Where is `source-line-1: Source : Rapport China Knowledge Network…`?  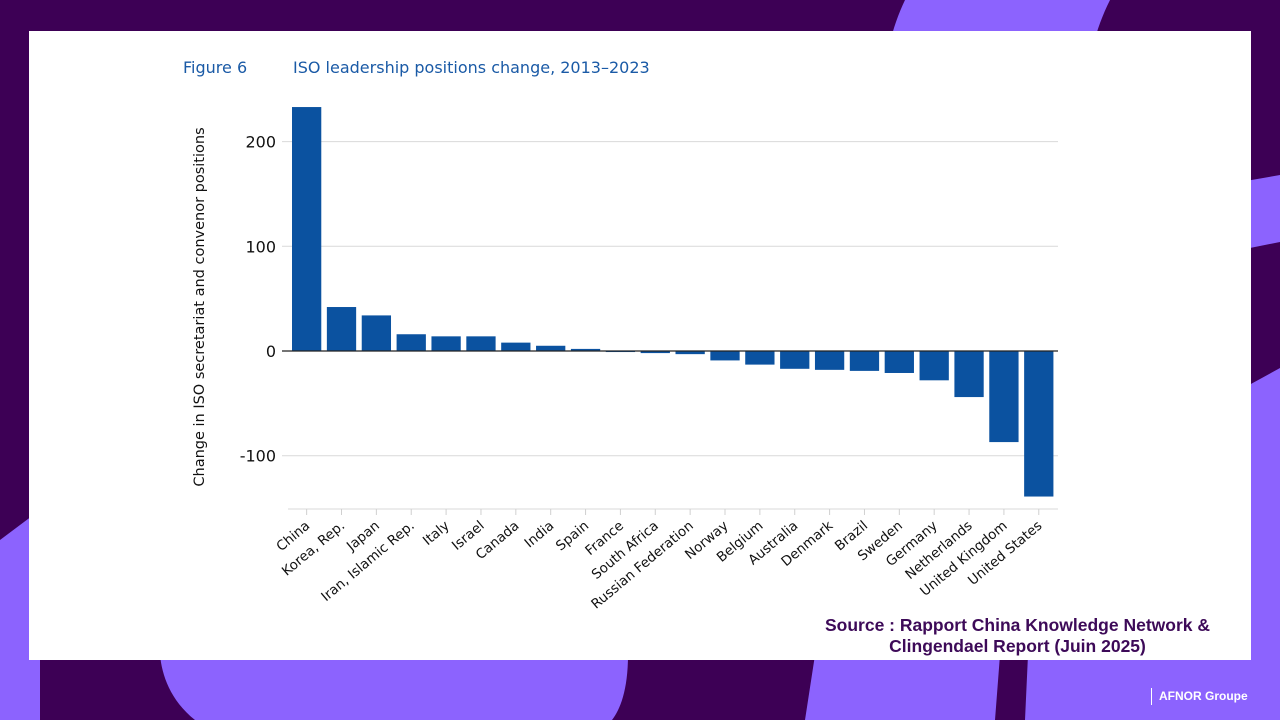 source-line-1: Source : Rapport China Knowledge Network… is located at coordinates (1017, 625).